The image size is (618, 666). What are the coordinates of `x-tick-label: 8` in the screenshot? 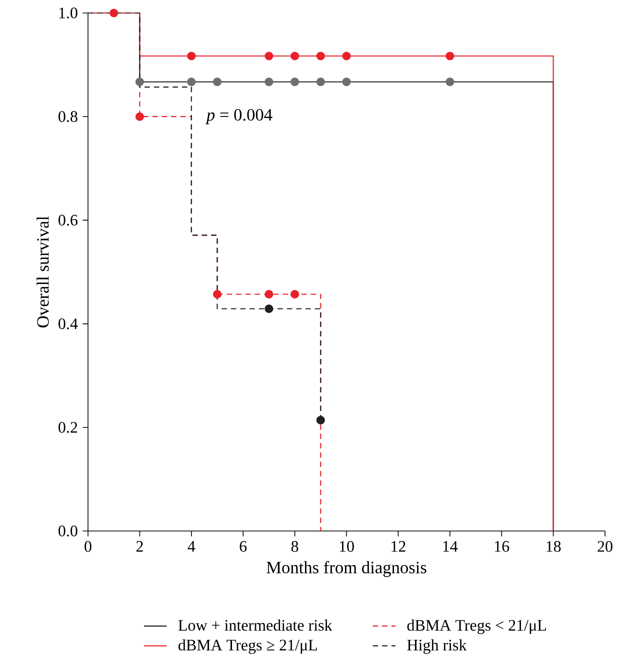 It's located at (294, 546).